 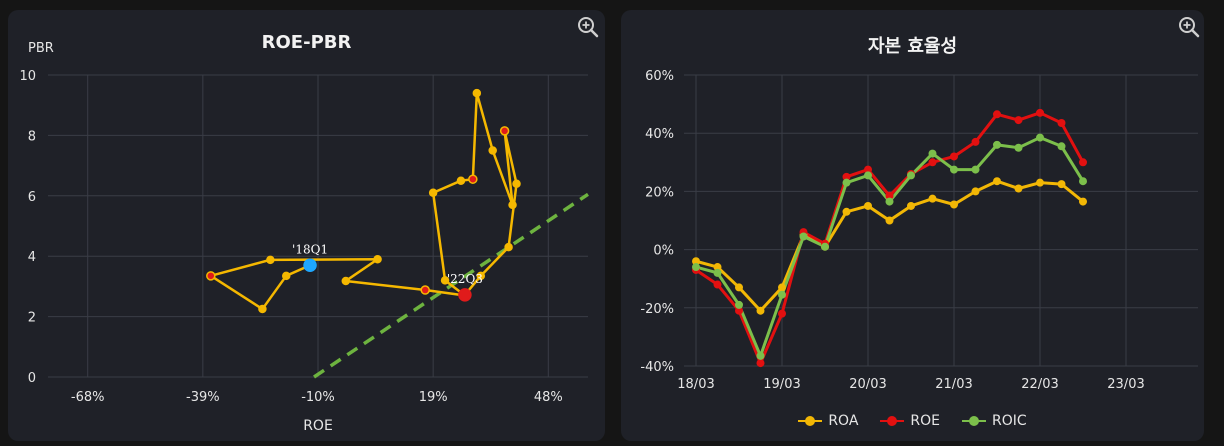 What do you see at coordinates (781, 384) in the screenshot?
I see `x-tick-label: 19/03` at bounding box center [781, 384].